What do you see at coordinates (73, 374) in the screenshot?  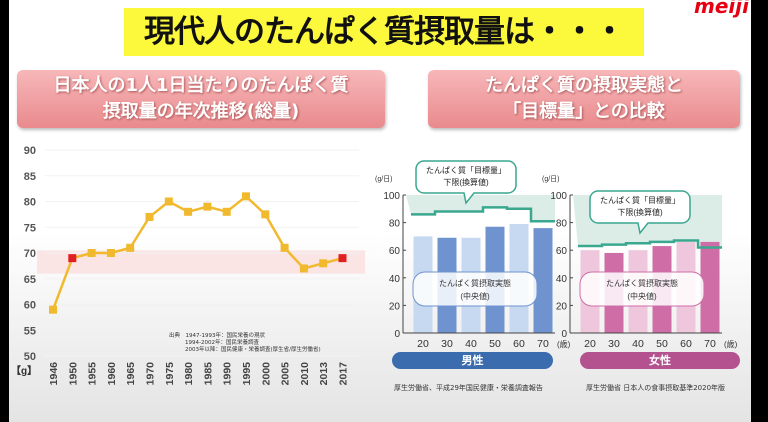 I see `x-tick-label: 1950` at bounding box center [73, 374].